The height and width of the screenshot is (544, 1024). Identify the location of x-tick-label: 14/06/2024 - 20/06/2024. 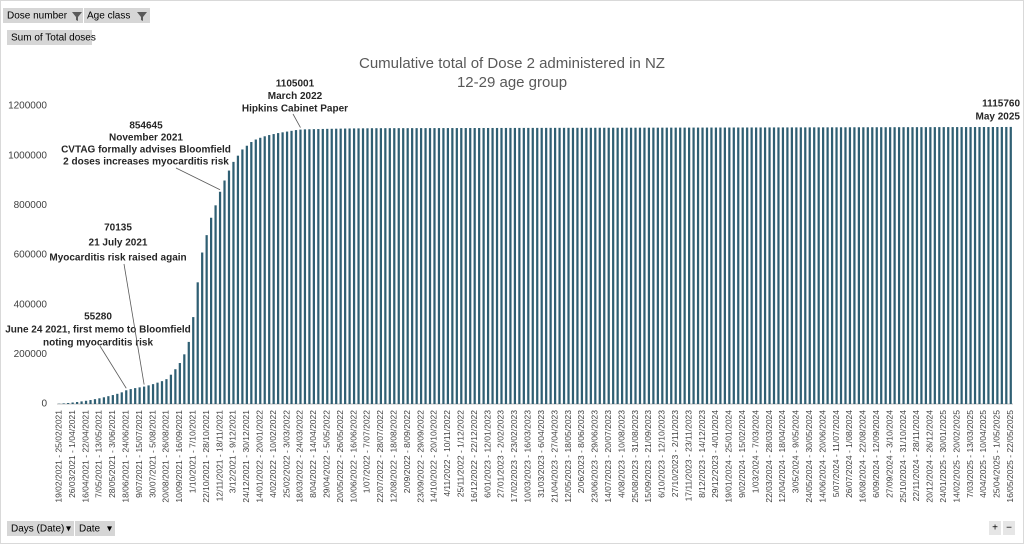
(822, 456).